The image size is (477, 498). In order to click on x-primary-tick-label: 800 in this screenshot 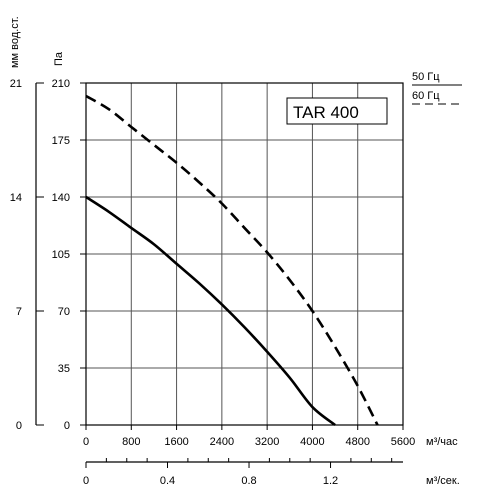, I will do `click(131, 442)`.